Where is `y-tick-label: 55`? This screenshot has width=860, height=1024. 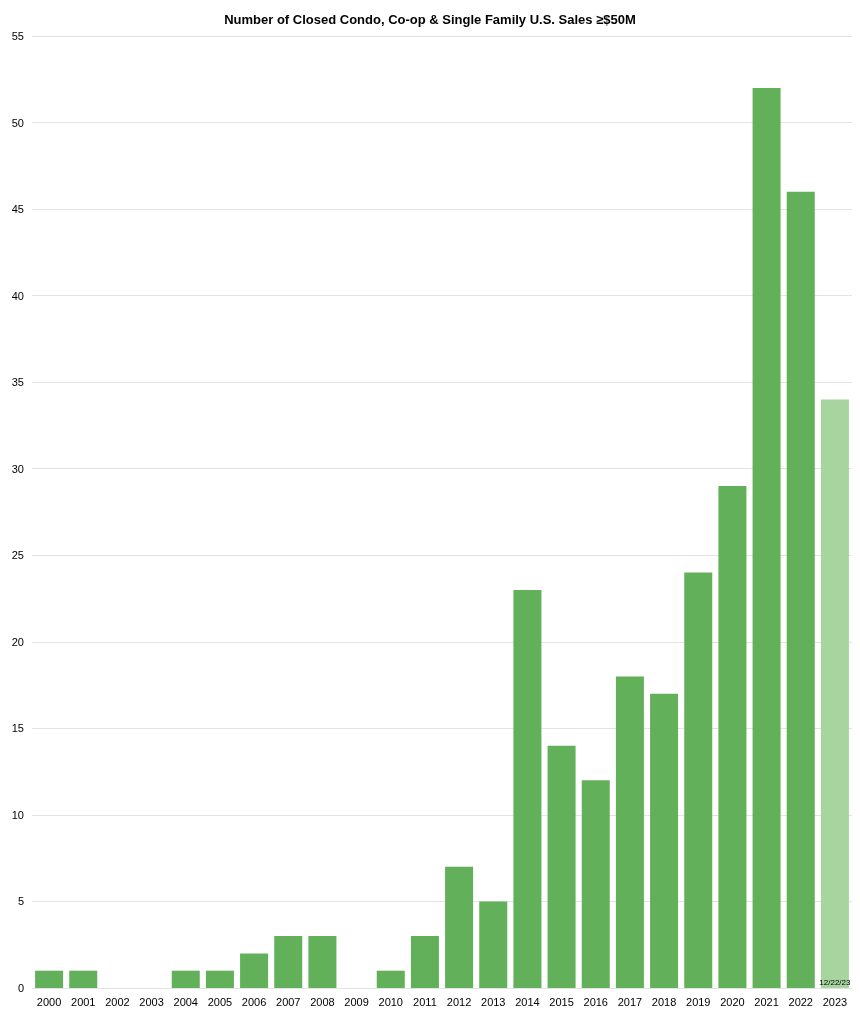 y-tick-label: 55 is located at coordinates (17, 36).